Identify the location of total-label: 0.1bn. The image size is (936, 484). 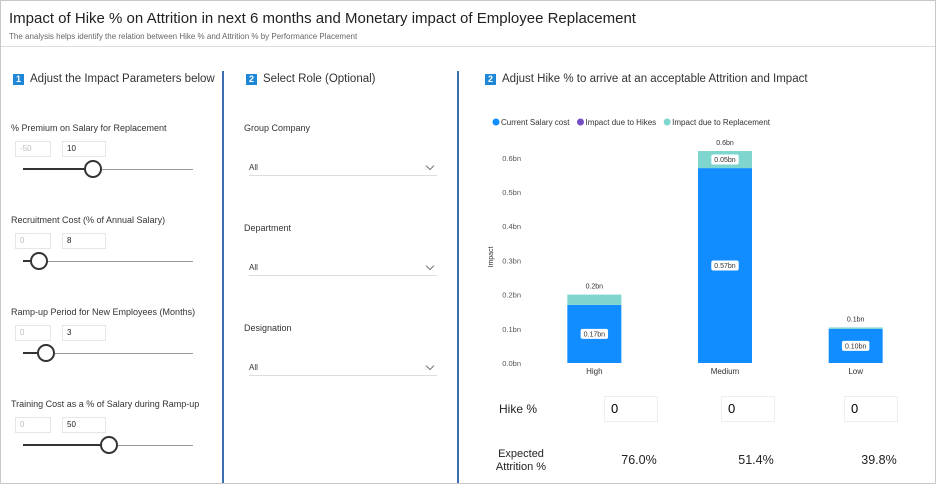
(856, 319).